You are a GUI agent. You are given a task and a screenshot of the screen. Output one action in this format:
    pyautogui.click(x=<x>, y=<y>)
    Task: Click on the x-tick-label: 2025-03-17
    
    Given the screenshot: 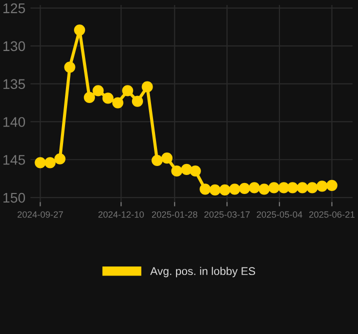 What is the action you would take?
    pyautogui.click(x=227, y=214)
    